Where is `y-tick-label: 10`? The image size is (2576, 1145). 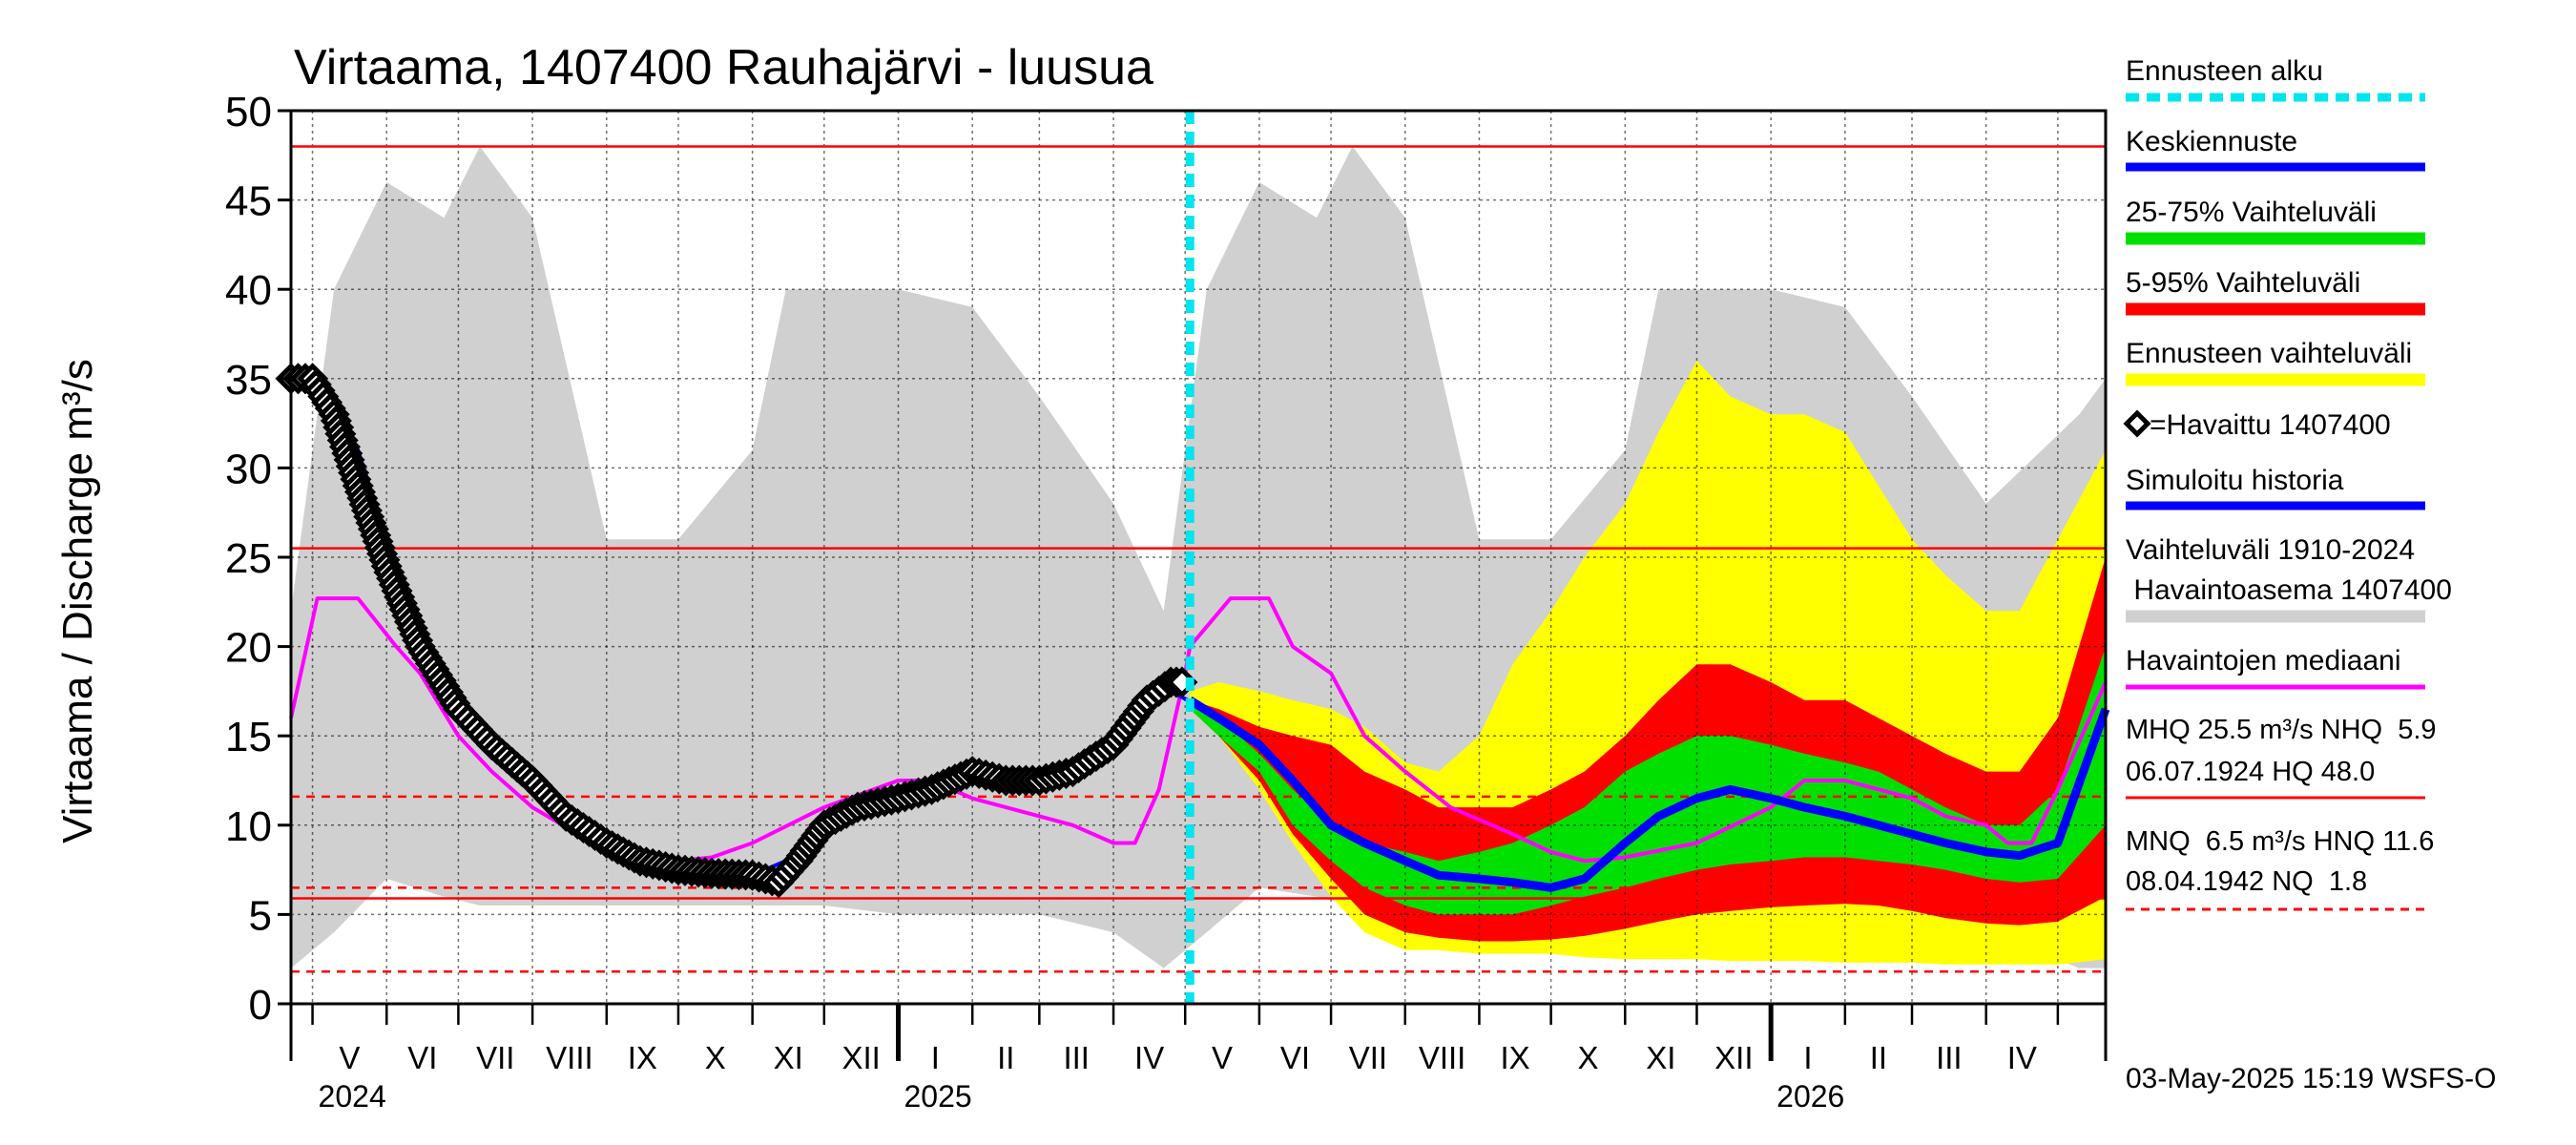 y-tick-label: 10 is located at coordinates (248, 827).